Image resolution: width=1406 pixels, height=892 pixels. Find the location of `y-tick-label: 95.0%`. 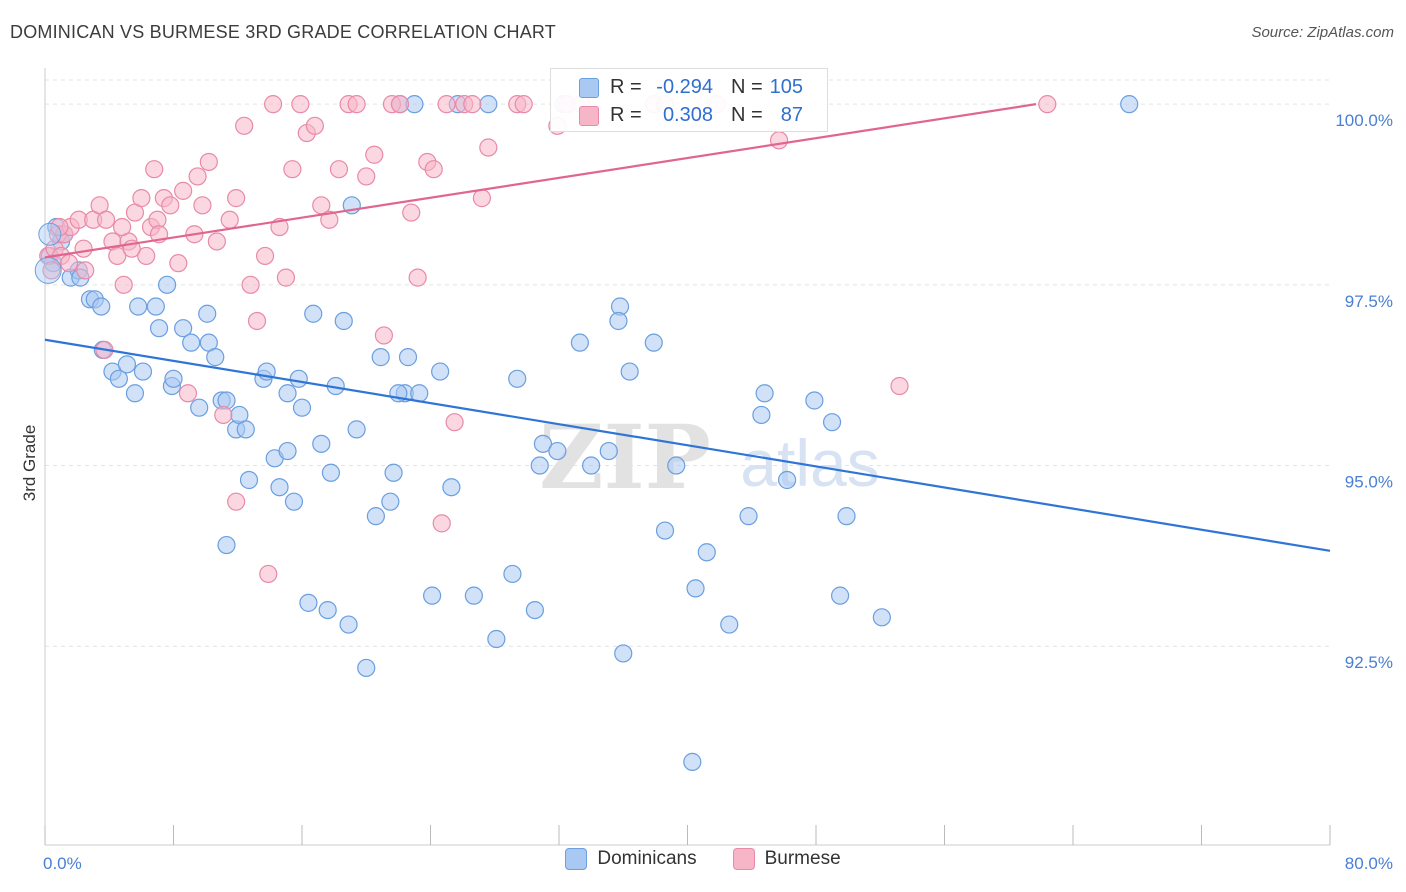

y-tick-label: 95.0% is located at coordinates (1369, 482).